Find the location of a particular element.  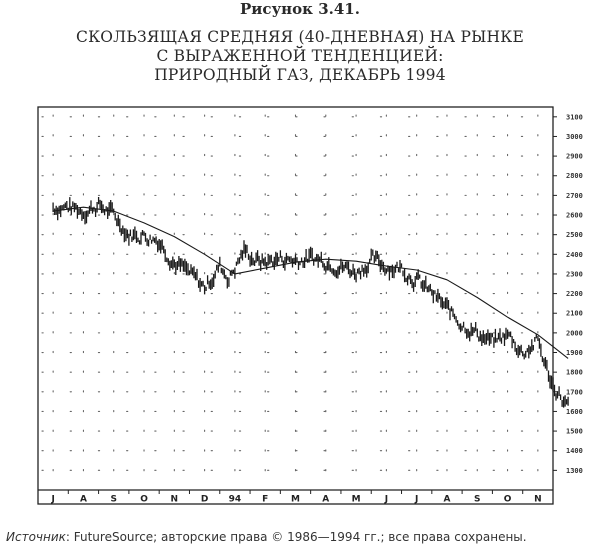

source-prefix: Источник is located at coordinates (36, 537).